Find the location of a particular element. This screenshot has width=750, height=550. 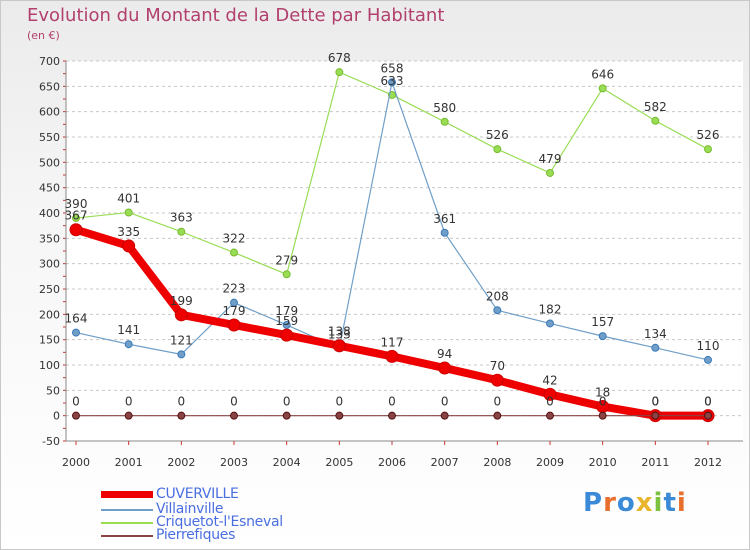

logo-letter: i is located at coordinates (681, 503).